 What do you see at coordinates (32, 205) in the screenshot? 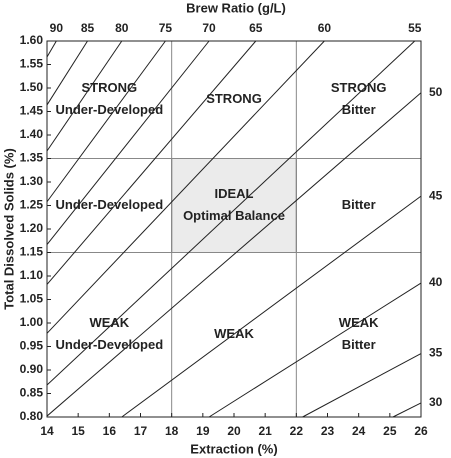
I see `y-tick-label: 1.25` at bounding box center [32, 205].